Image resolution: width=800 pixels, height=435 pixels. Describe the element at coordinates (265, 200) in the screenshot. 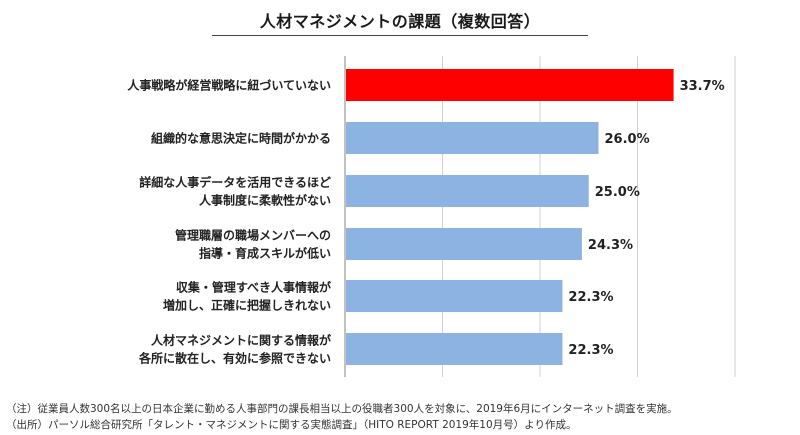

I see `category-label-3-line-2: 人事制度に柔軟性がない` at that location.